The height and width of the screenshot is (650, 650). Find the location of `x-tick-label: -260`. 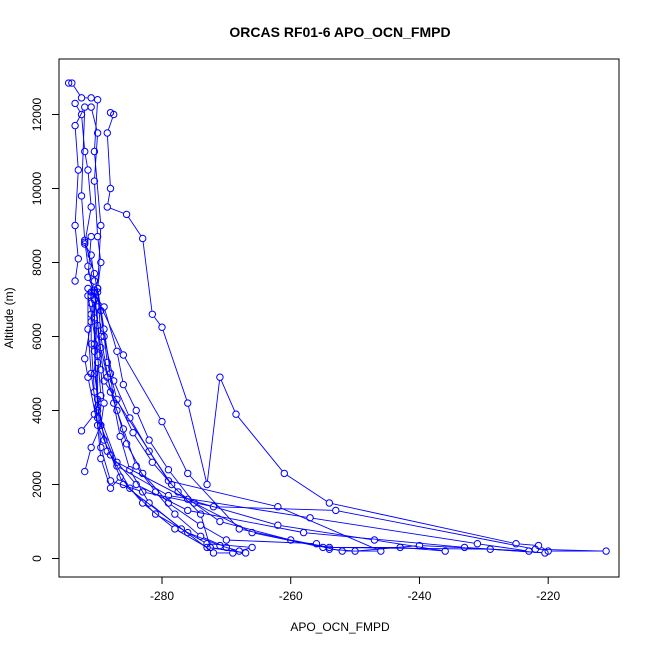

x-tick-label: -260 is located at coordinates (291, 596).